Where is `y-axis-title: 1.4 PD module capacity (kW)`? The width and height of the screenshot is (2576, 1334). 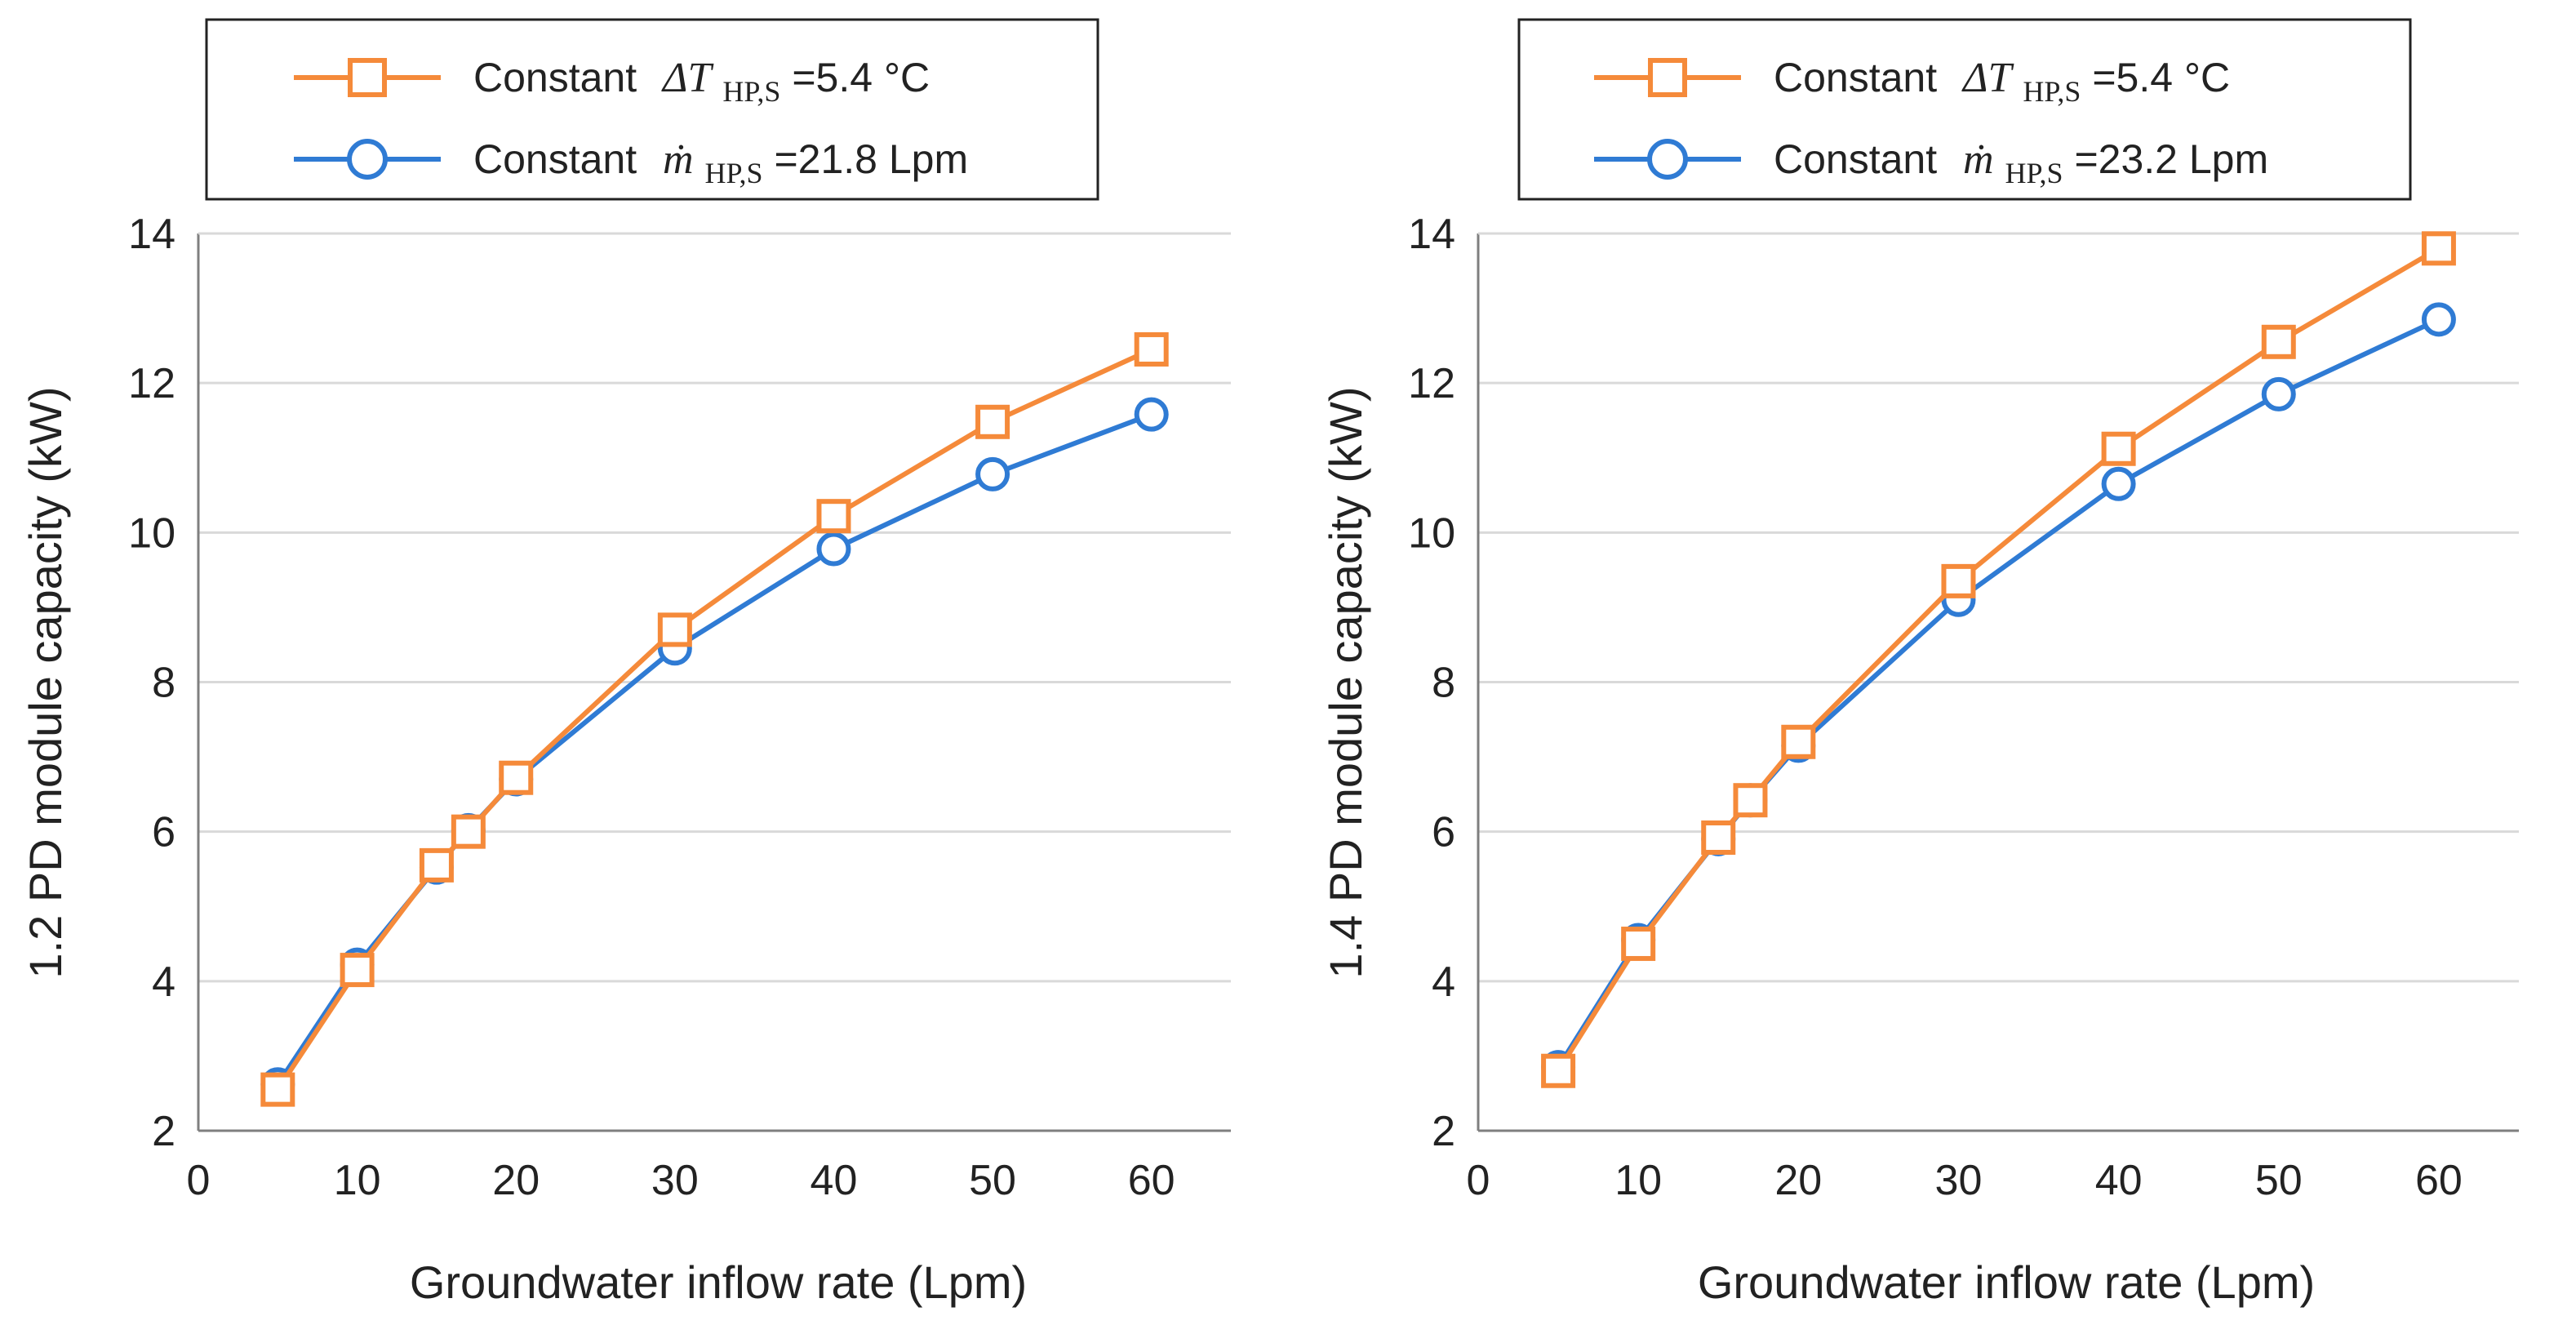 y-axis-title: 1.4 PD module capacity (kW) is located at coordinates (1345, 682).